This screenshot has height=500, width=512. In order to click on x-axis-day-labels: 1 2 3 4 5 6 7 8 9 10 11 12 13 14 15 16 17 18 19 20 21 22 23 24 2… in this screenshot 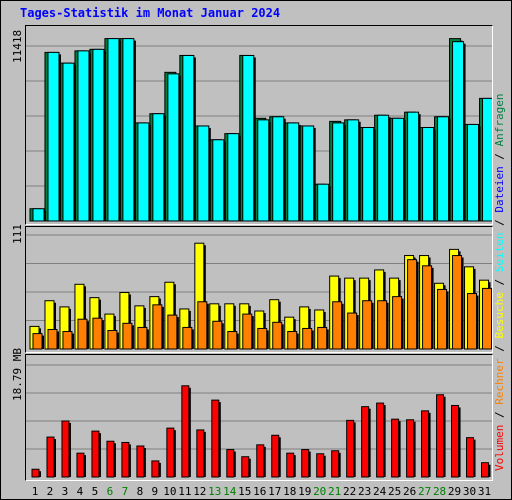, I will do `click(258, 492)`.